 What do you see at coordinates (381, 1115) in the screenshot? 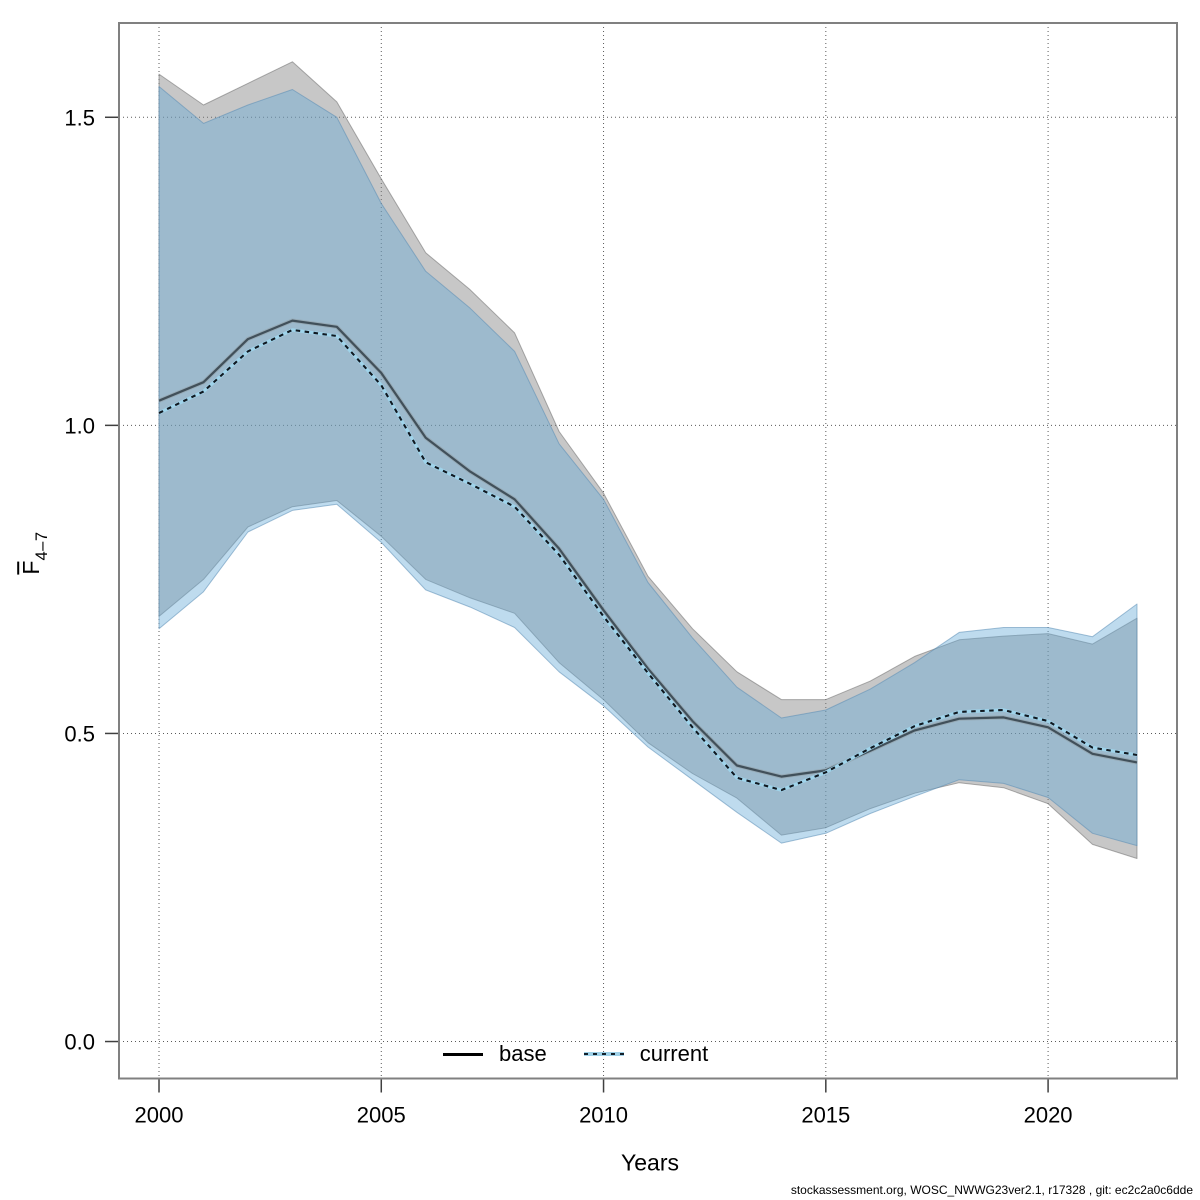
I see `x-tick-label: 2005` at bounding box center [381, 1115].